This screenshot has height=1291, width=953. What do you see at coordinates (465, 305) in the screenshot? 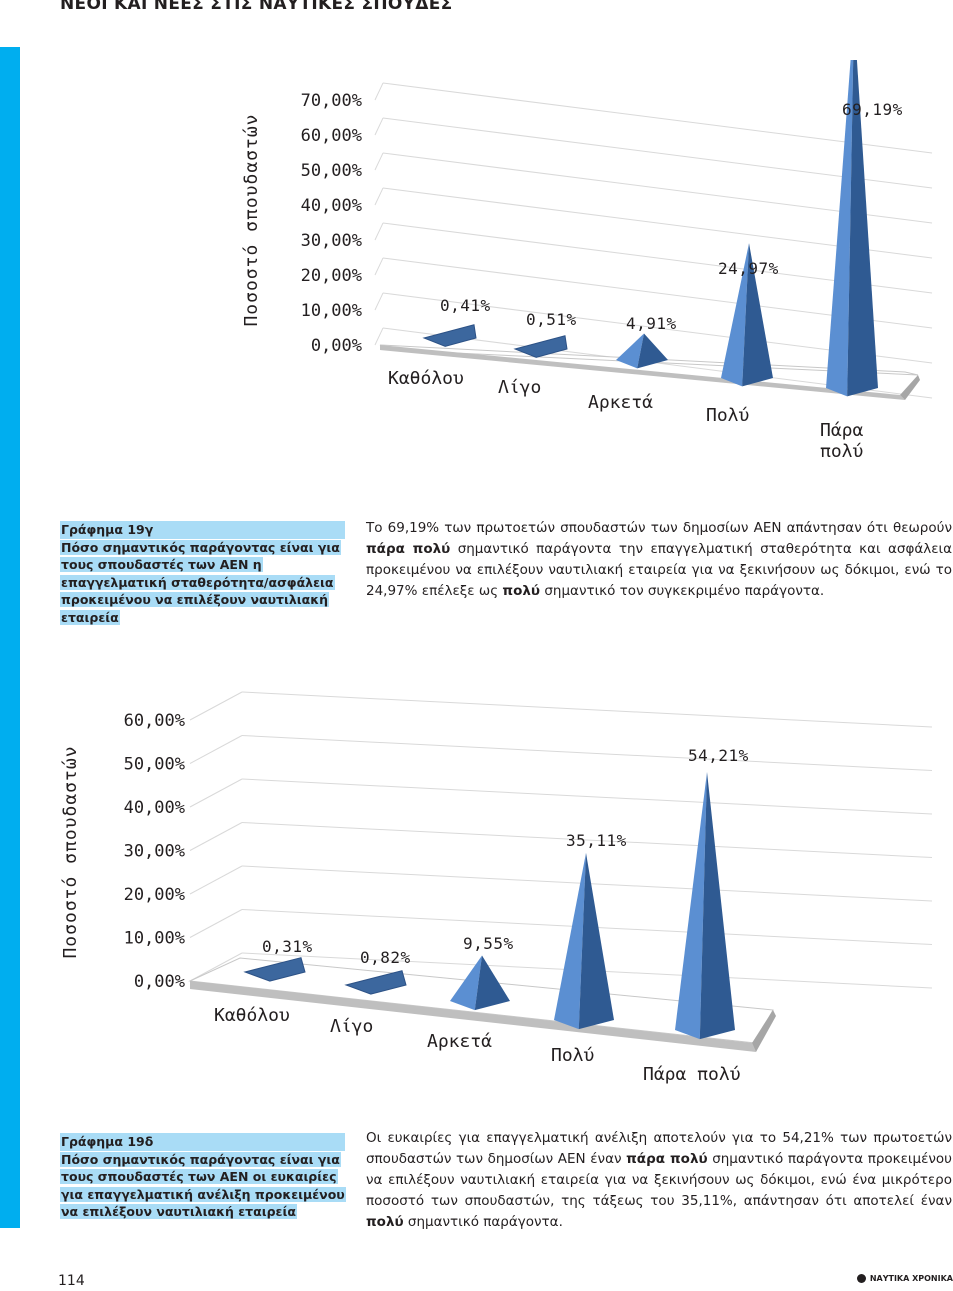
I see `data-label: 0,41%` at bounding box center [465, 305].